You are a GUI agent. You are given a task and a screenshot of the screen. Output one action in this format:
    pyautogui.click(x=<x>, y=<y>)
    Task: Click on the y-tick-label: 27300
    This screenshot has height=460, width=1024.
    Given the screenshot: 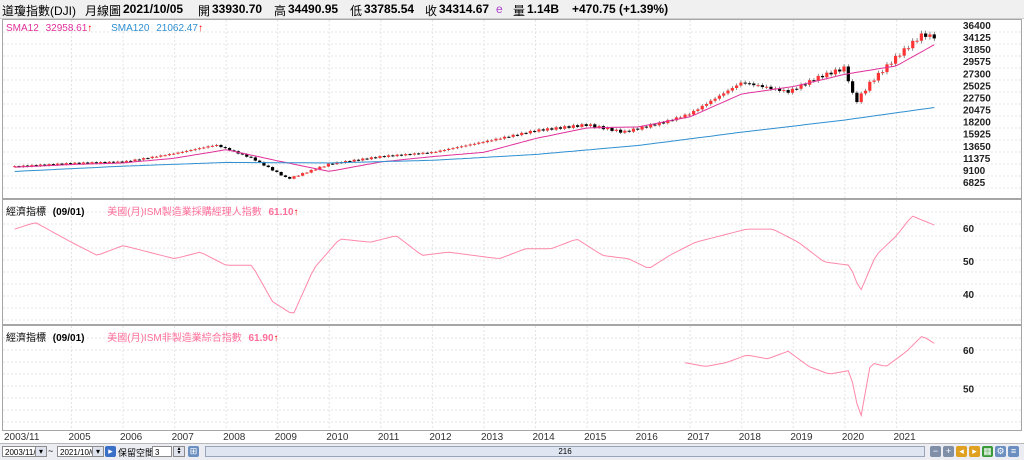 What is the action you would take?
    pyautogui.click(x=977, y=74)
    